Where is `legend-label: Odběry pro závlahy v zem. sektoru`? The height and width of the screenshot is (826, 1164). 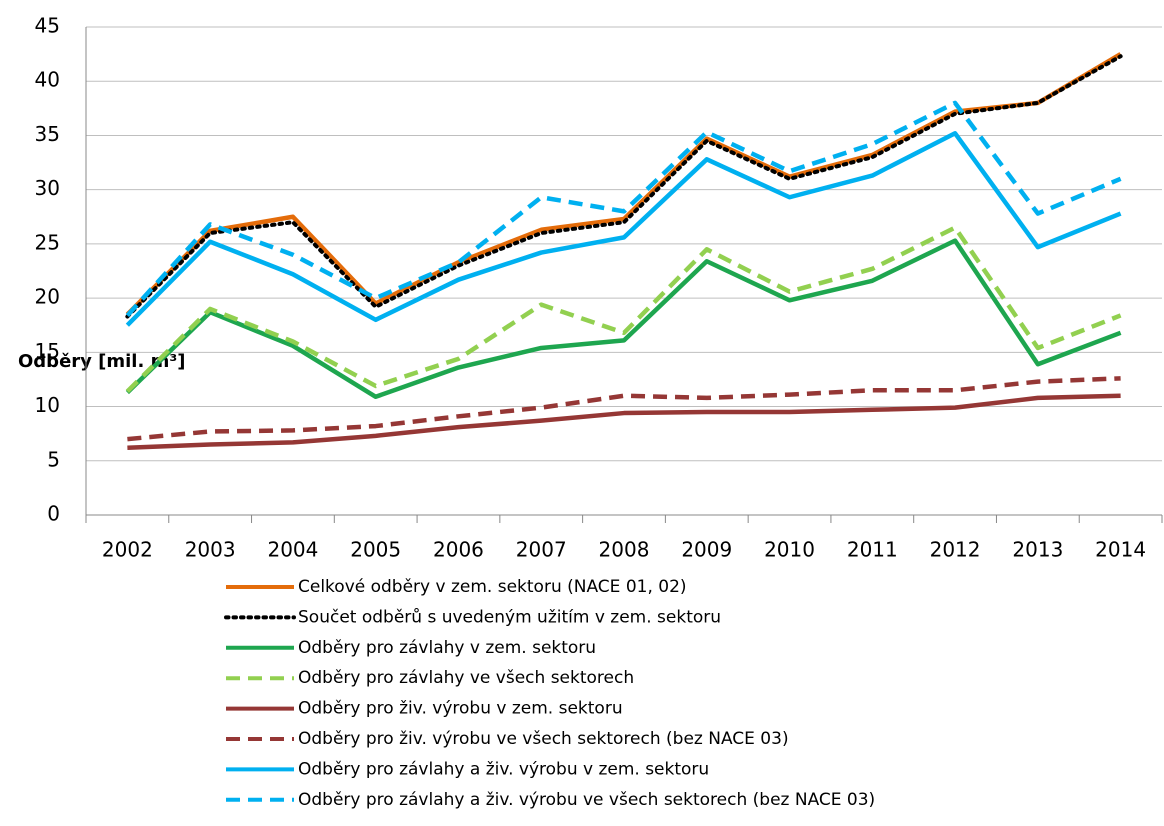 legend-label: Odběry pro závlahy v zem. sektoru is located at coordinates (447, 648).